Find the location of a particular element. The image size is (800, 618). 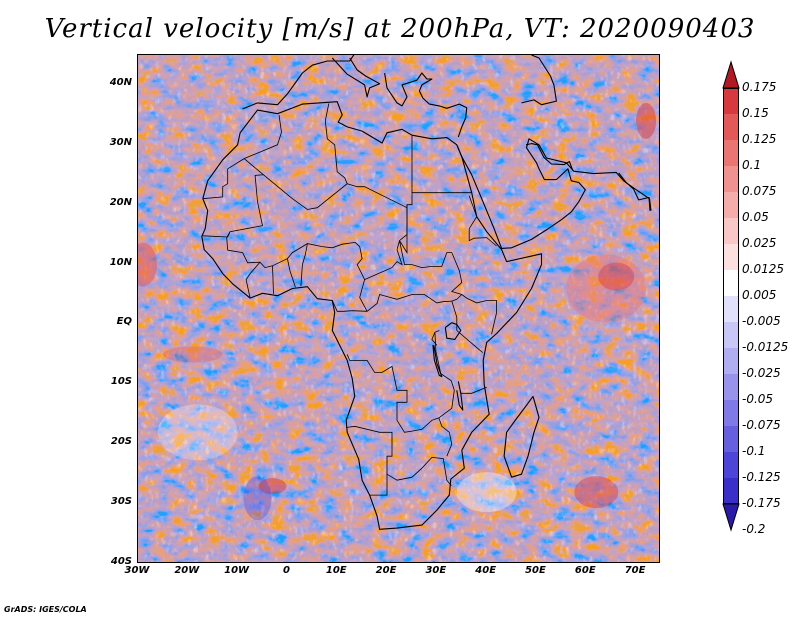

iran-coastline is located at coordinates (549, 157).